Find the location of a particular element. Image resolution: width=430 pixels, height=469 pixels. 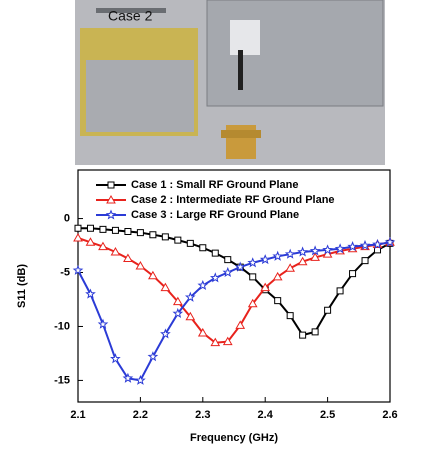

legend-label: Case 1 : Small RF Ground Plane is located at coordinates (215, 185).